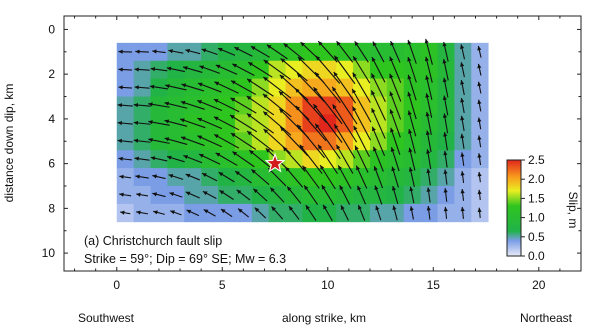 This screenshot has width=592, height=326. I want to click on colorbar-tick-label: 1.5, so click(536, 198).